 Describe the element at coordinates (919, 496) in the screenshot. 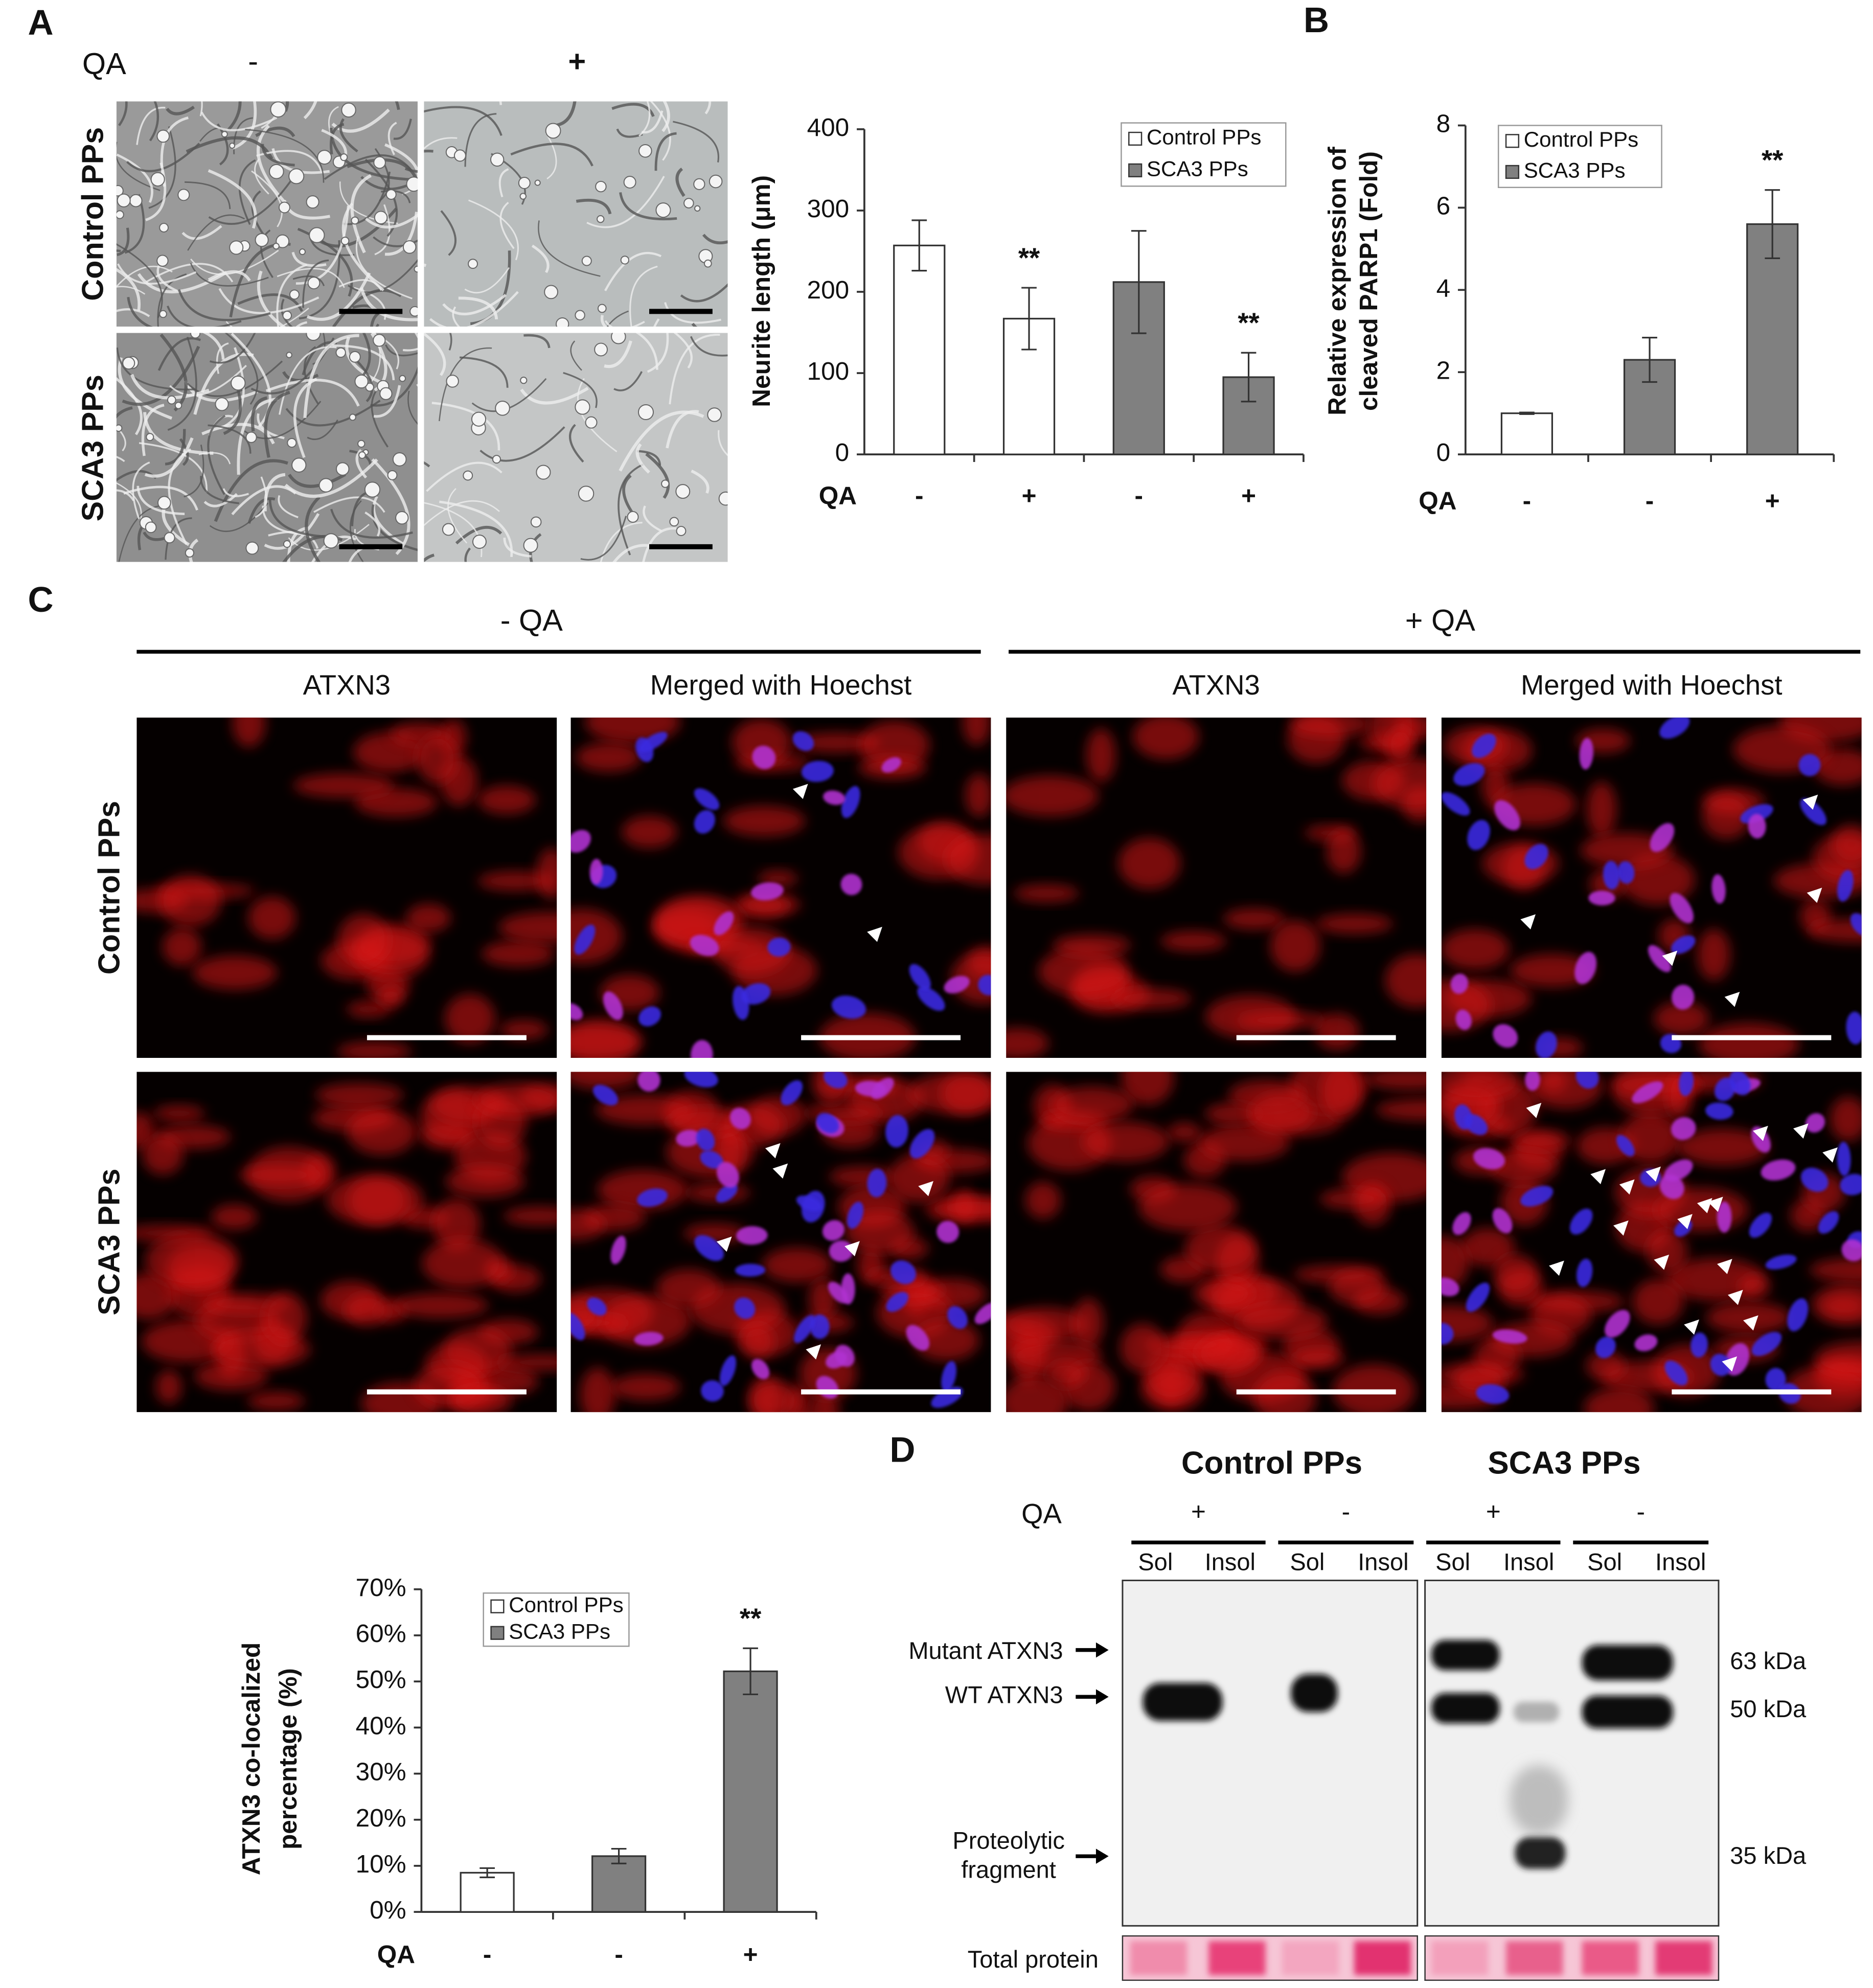

I see `x-tick-label: -` at that location.